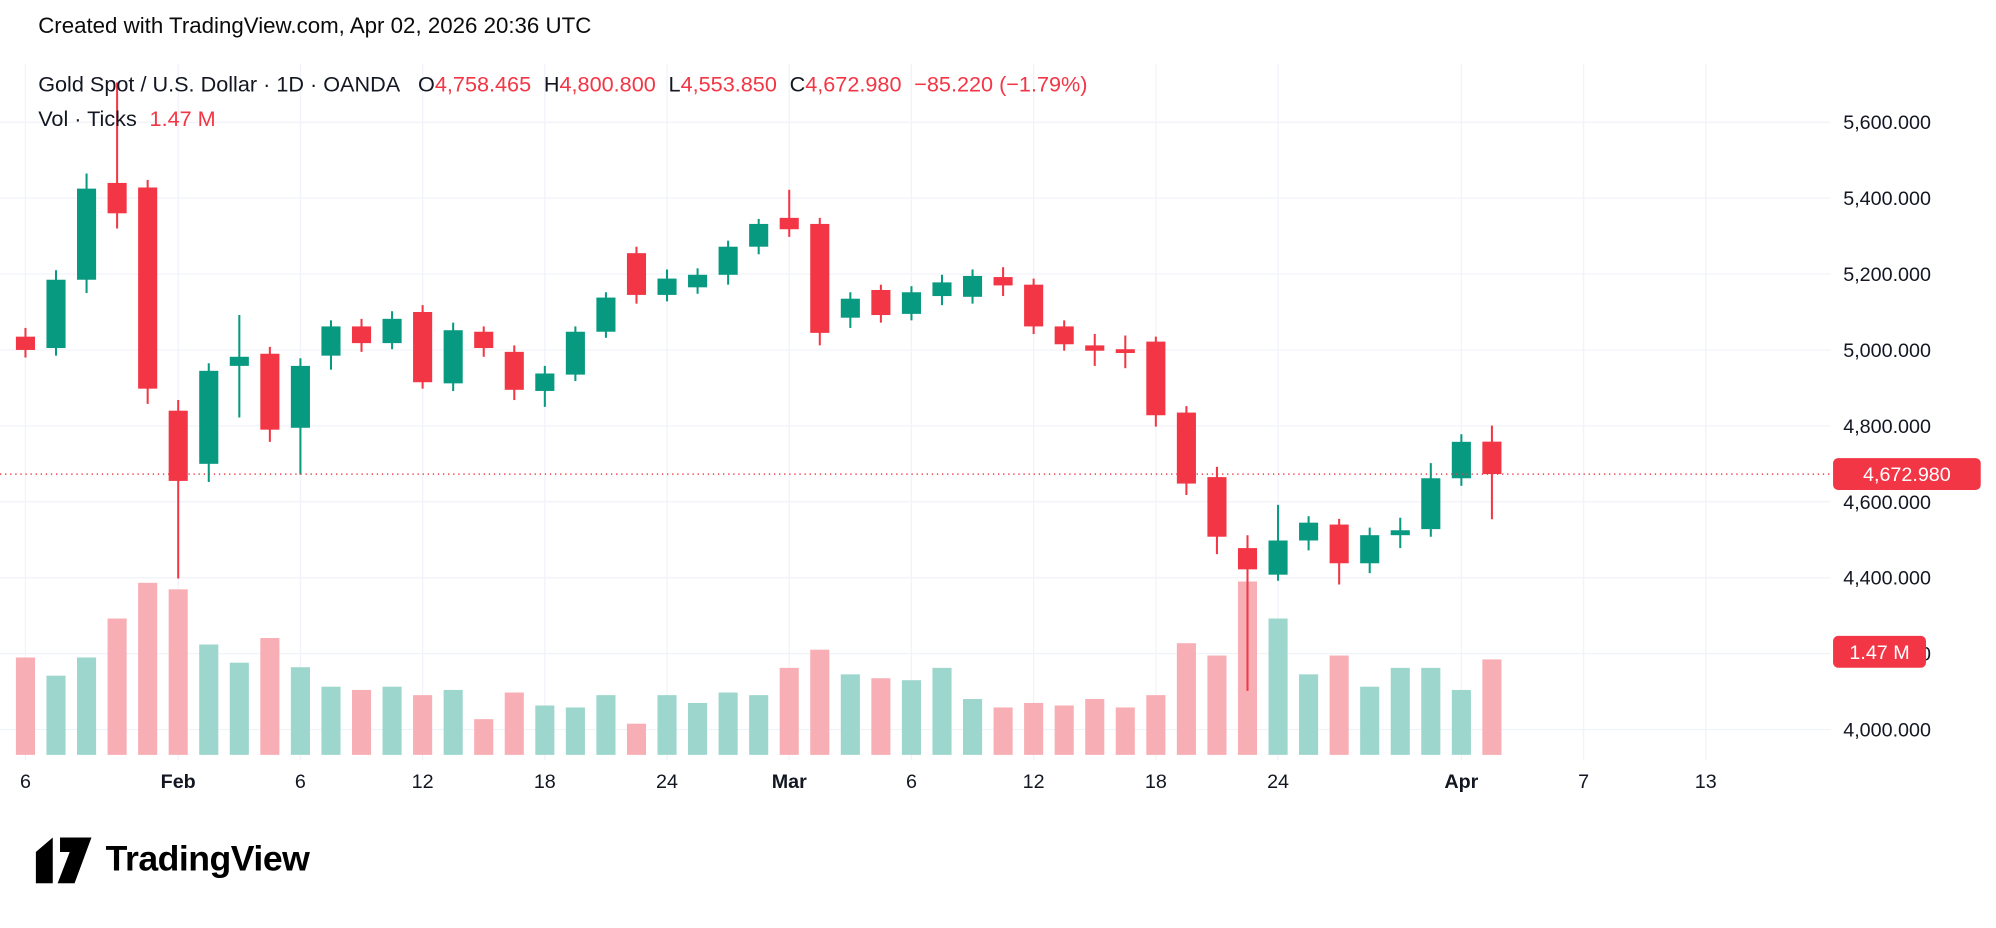 The height and width of the screenshot is (928, 1996). I want to click on time-axis-label: 6, so click(911, 782).